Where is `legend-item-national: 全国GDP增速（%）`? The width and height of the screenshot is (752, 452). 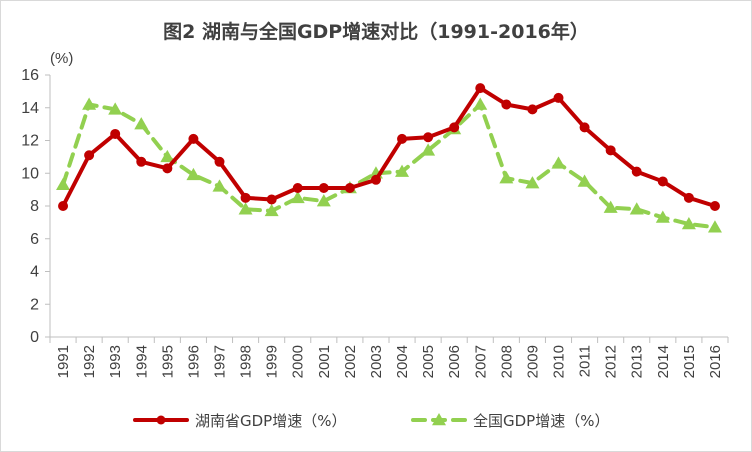
legend-item-national: 全国GDP增速（%） is located at coordinates (510, 421).